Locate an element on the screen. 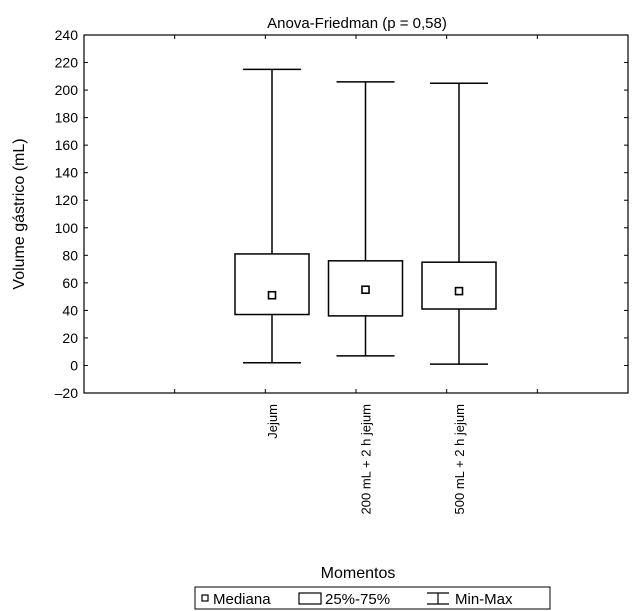 The height and width of the screenshot is (611, 638). legend-label-iqr: 25%-75% is located at coordinates (357, 599).